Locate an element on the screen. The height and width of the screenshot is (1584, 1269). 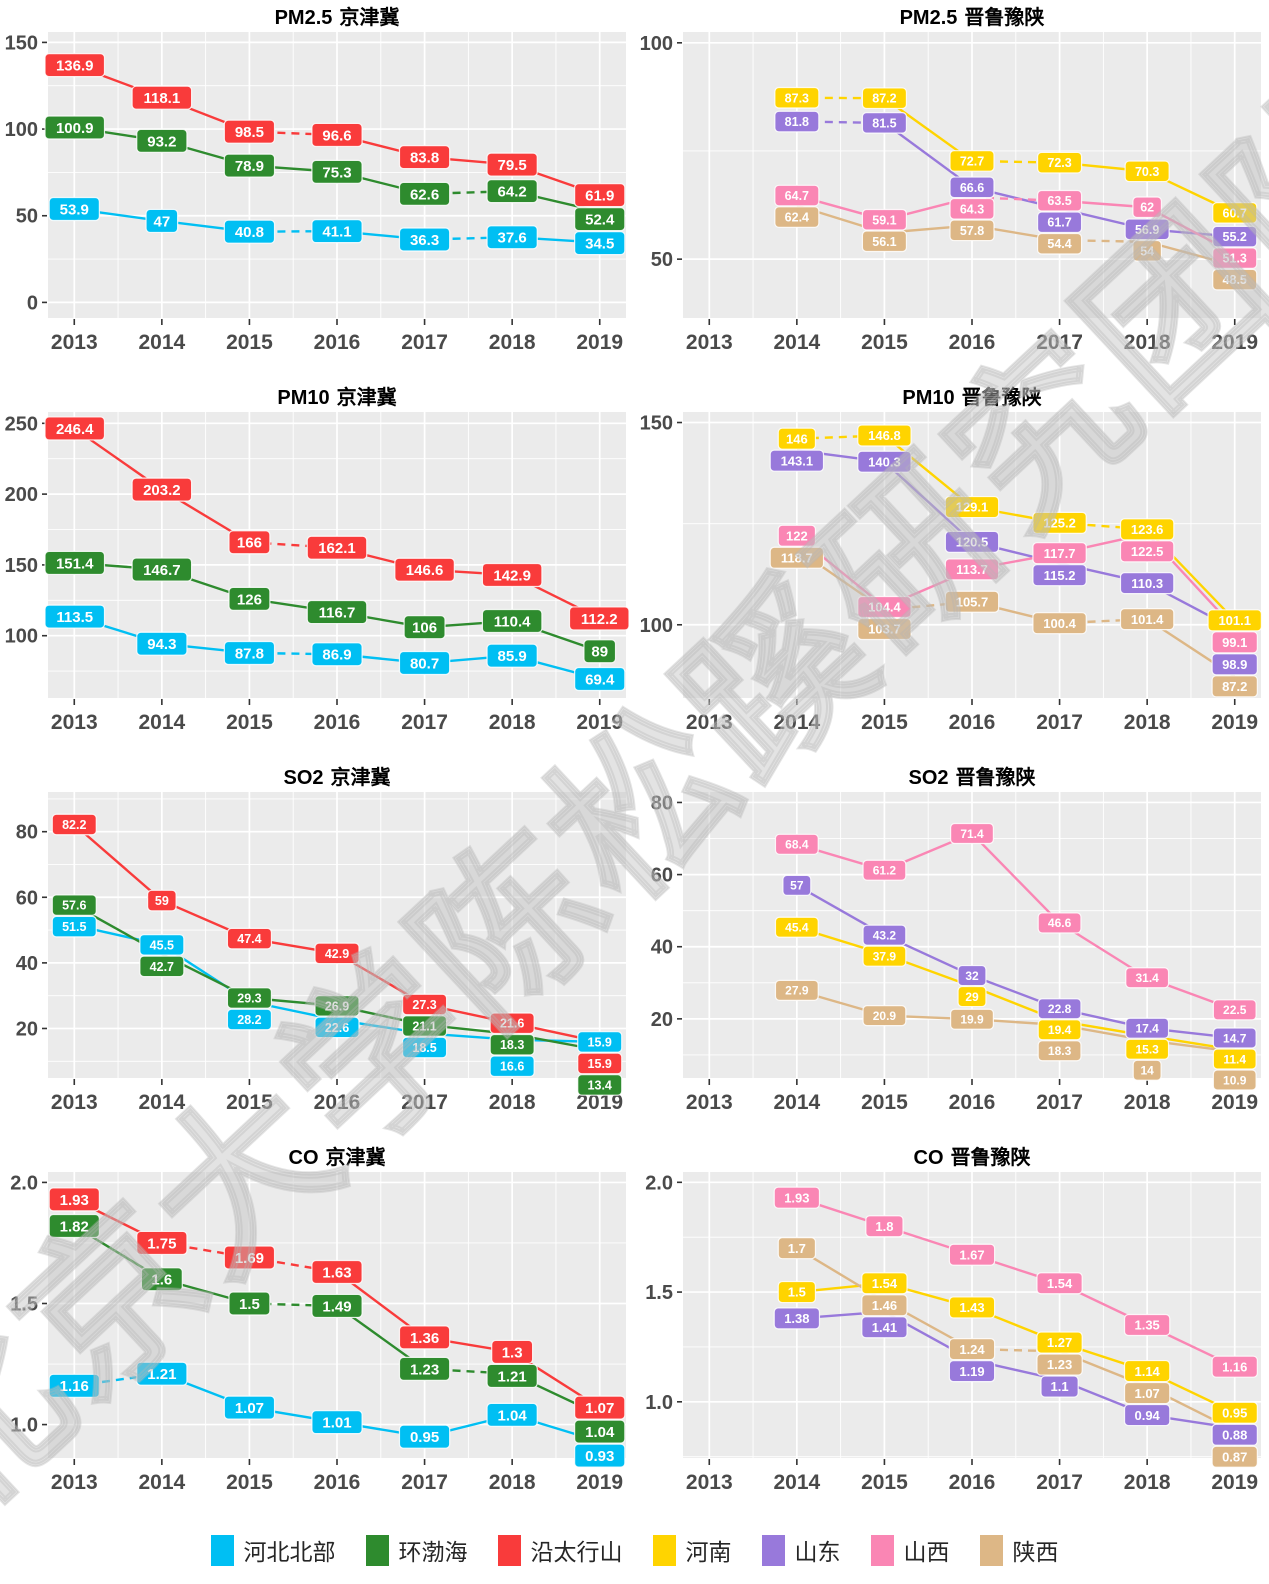
svg-text: 98.5 is located at coordinates (249, 132).